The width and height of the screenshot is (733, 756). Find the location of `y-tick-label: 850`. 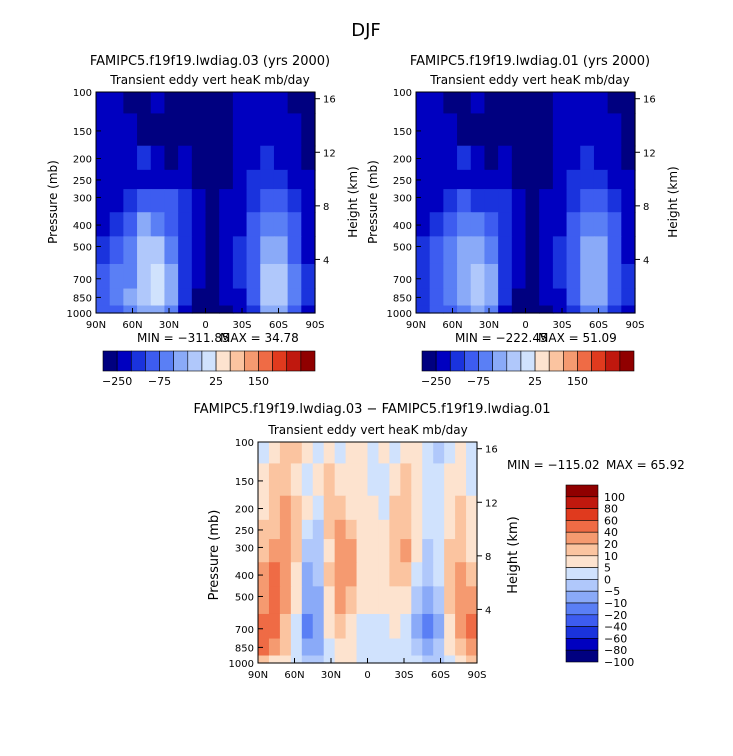

y-tick-label: 850 is located at coordinates (402, 298).